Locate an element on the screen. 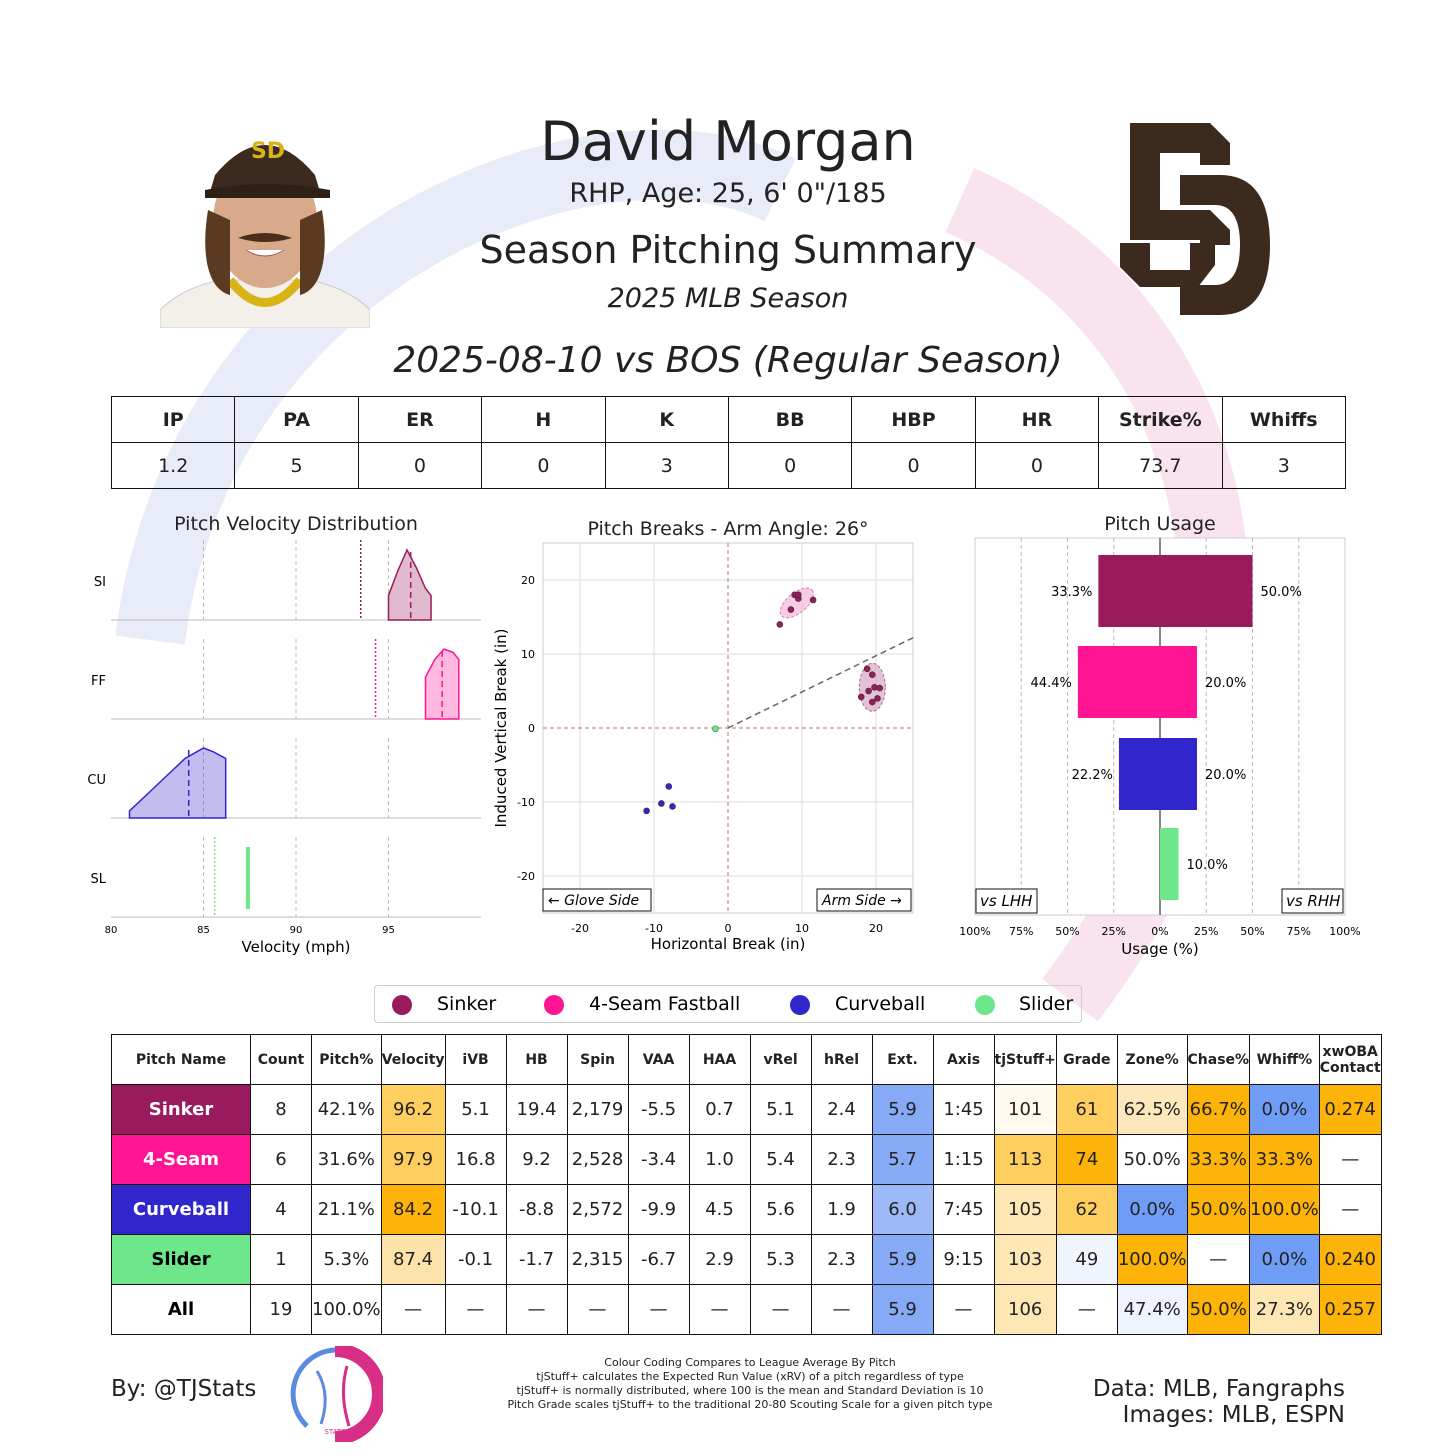 Image resolution: width=1456 pixels, height=1456 pixels. usage-tick-label: 0% is located at coordinates (1159, 931).